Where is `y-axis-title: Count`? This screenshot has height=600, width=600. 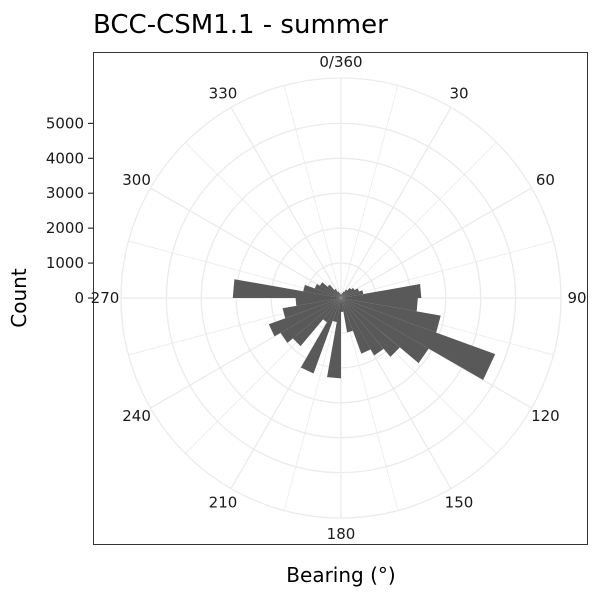 y-axis-title: Count is located at coordinates (19, 298).